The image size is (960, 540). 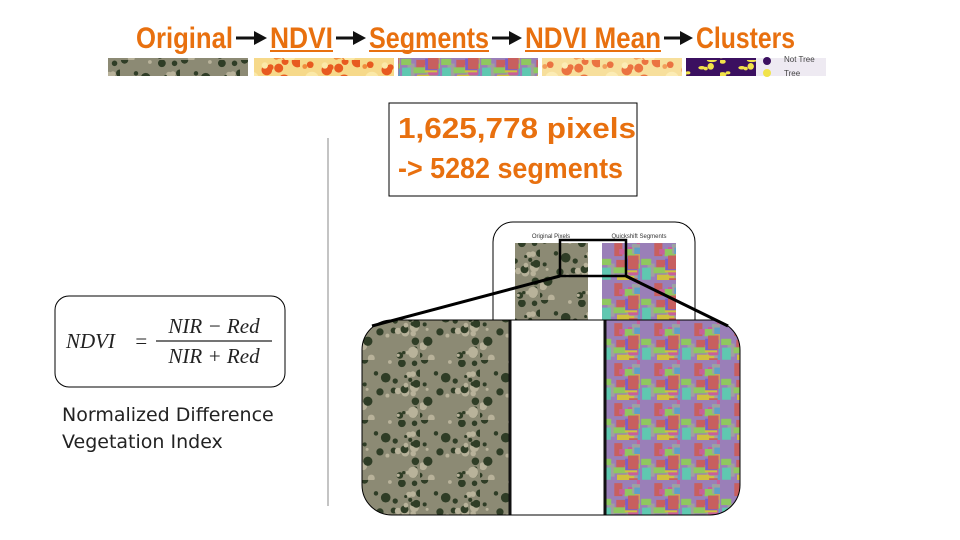 I want to click on thumb-ndvi, so click(x=324, y=67).